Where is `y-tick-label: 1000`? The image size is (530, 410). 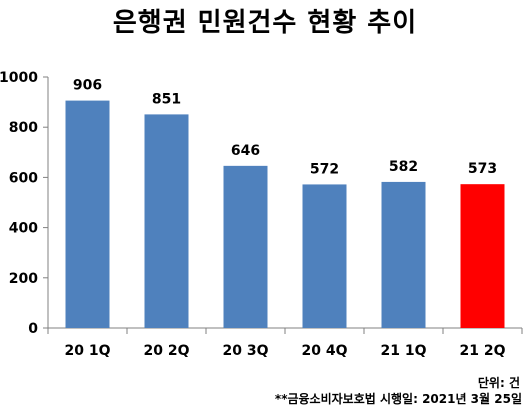 y-tick-label: 1000 is located at coordinates (19, 78).